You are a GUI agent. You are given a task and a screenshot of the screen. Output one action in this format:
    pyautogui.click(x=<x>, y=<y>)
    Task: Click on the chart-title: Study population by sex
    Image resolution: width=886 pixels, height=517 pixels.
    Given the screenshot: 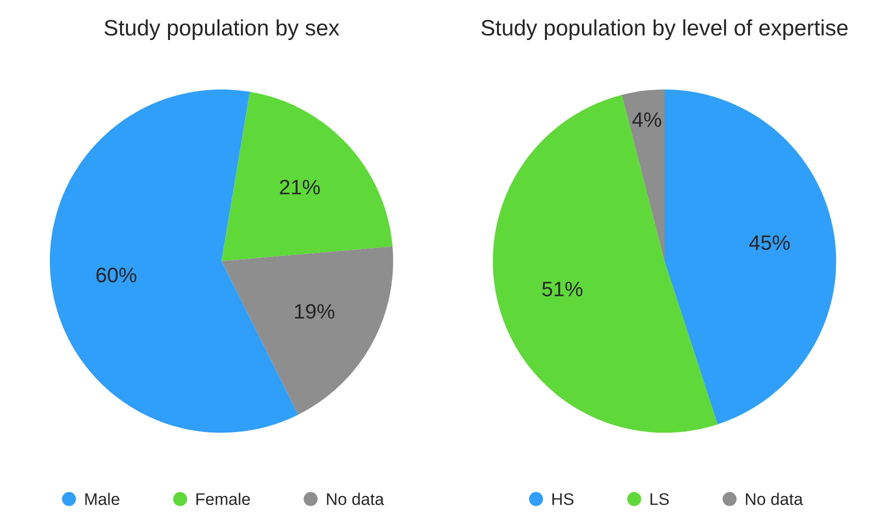 What is the action you would take?
    pyautogui.click(x=222, y=29)
    